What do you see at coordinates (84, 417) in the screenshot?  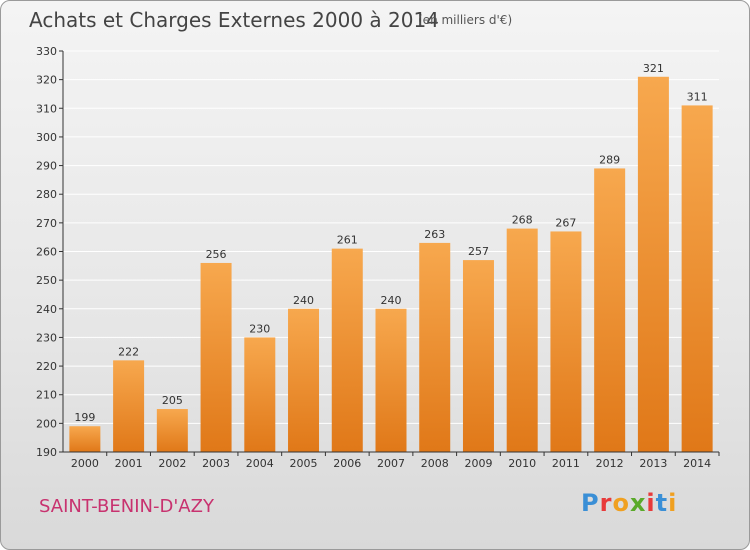 I see `bar-value-label: 199` at bounding box center [84, 417].